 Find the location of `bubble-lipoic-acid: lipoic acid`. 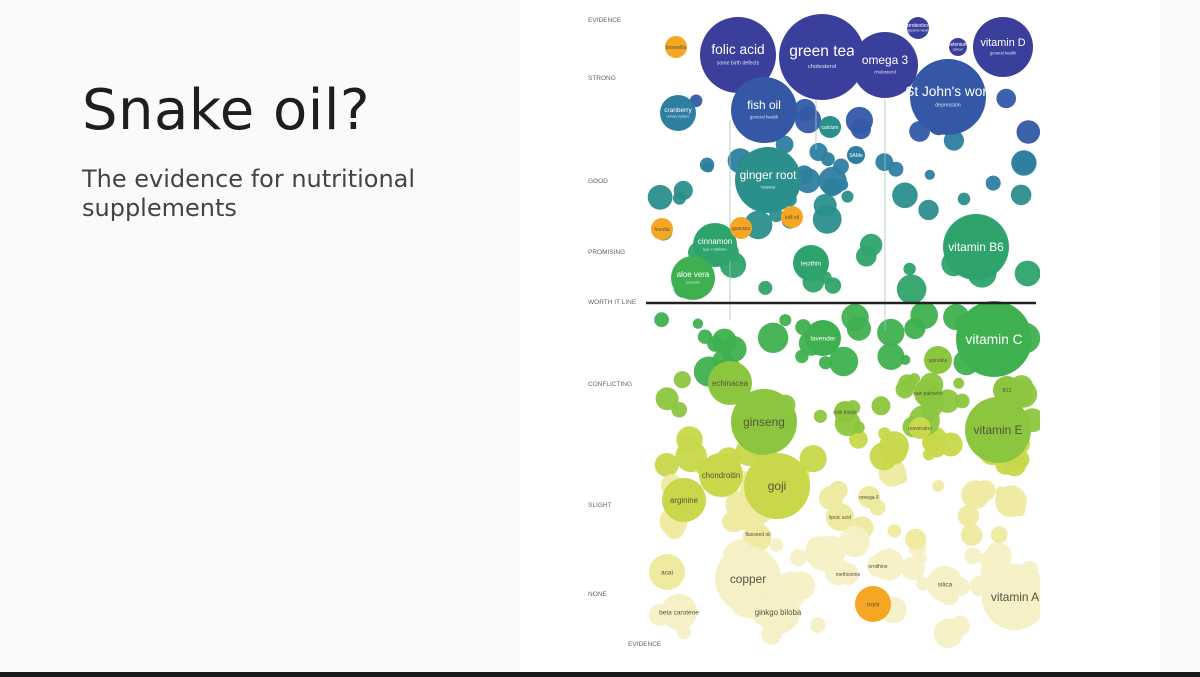

bubble-lipoic-acid: lipoic acid is located at coordinates (840, 517).